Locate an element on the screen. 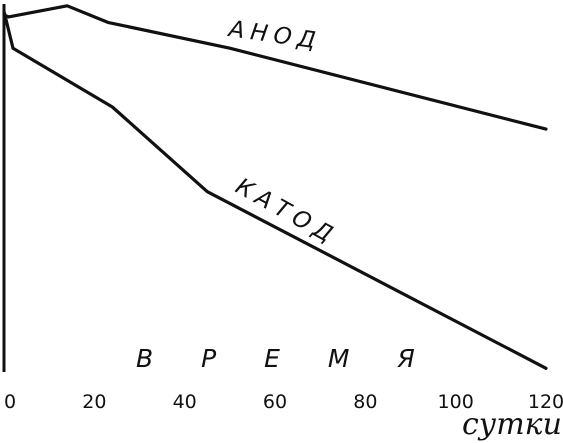  x-tick-label: 40 is located at coordinates (185, 402).